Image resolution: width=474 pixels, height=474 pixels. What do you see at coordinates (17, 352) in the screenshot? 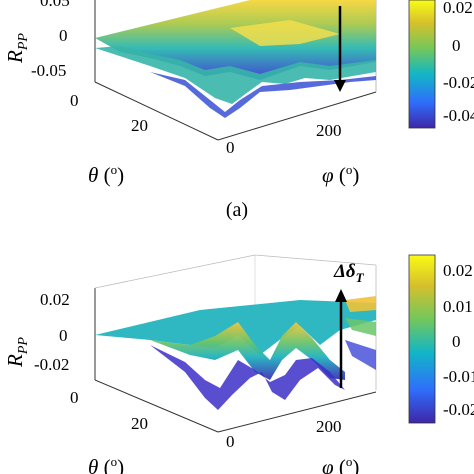
I see `z-label-b: RPP` at bounding box center [17, 352].